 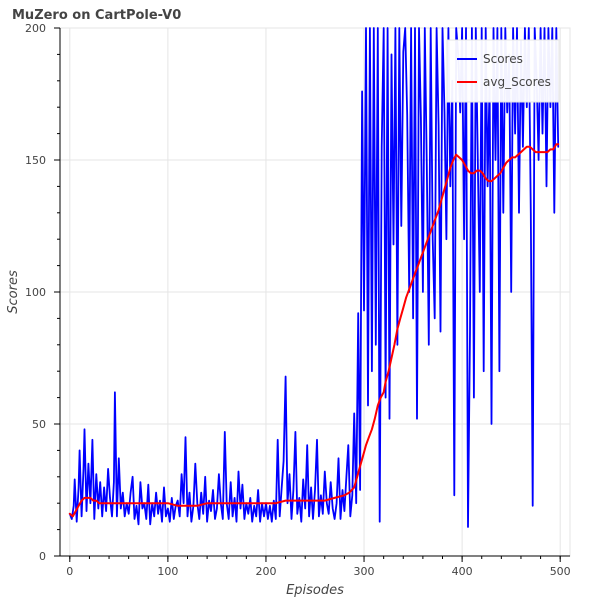 I want to click on x-axis-label: Episodes, so click(x=315, y=590).